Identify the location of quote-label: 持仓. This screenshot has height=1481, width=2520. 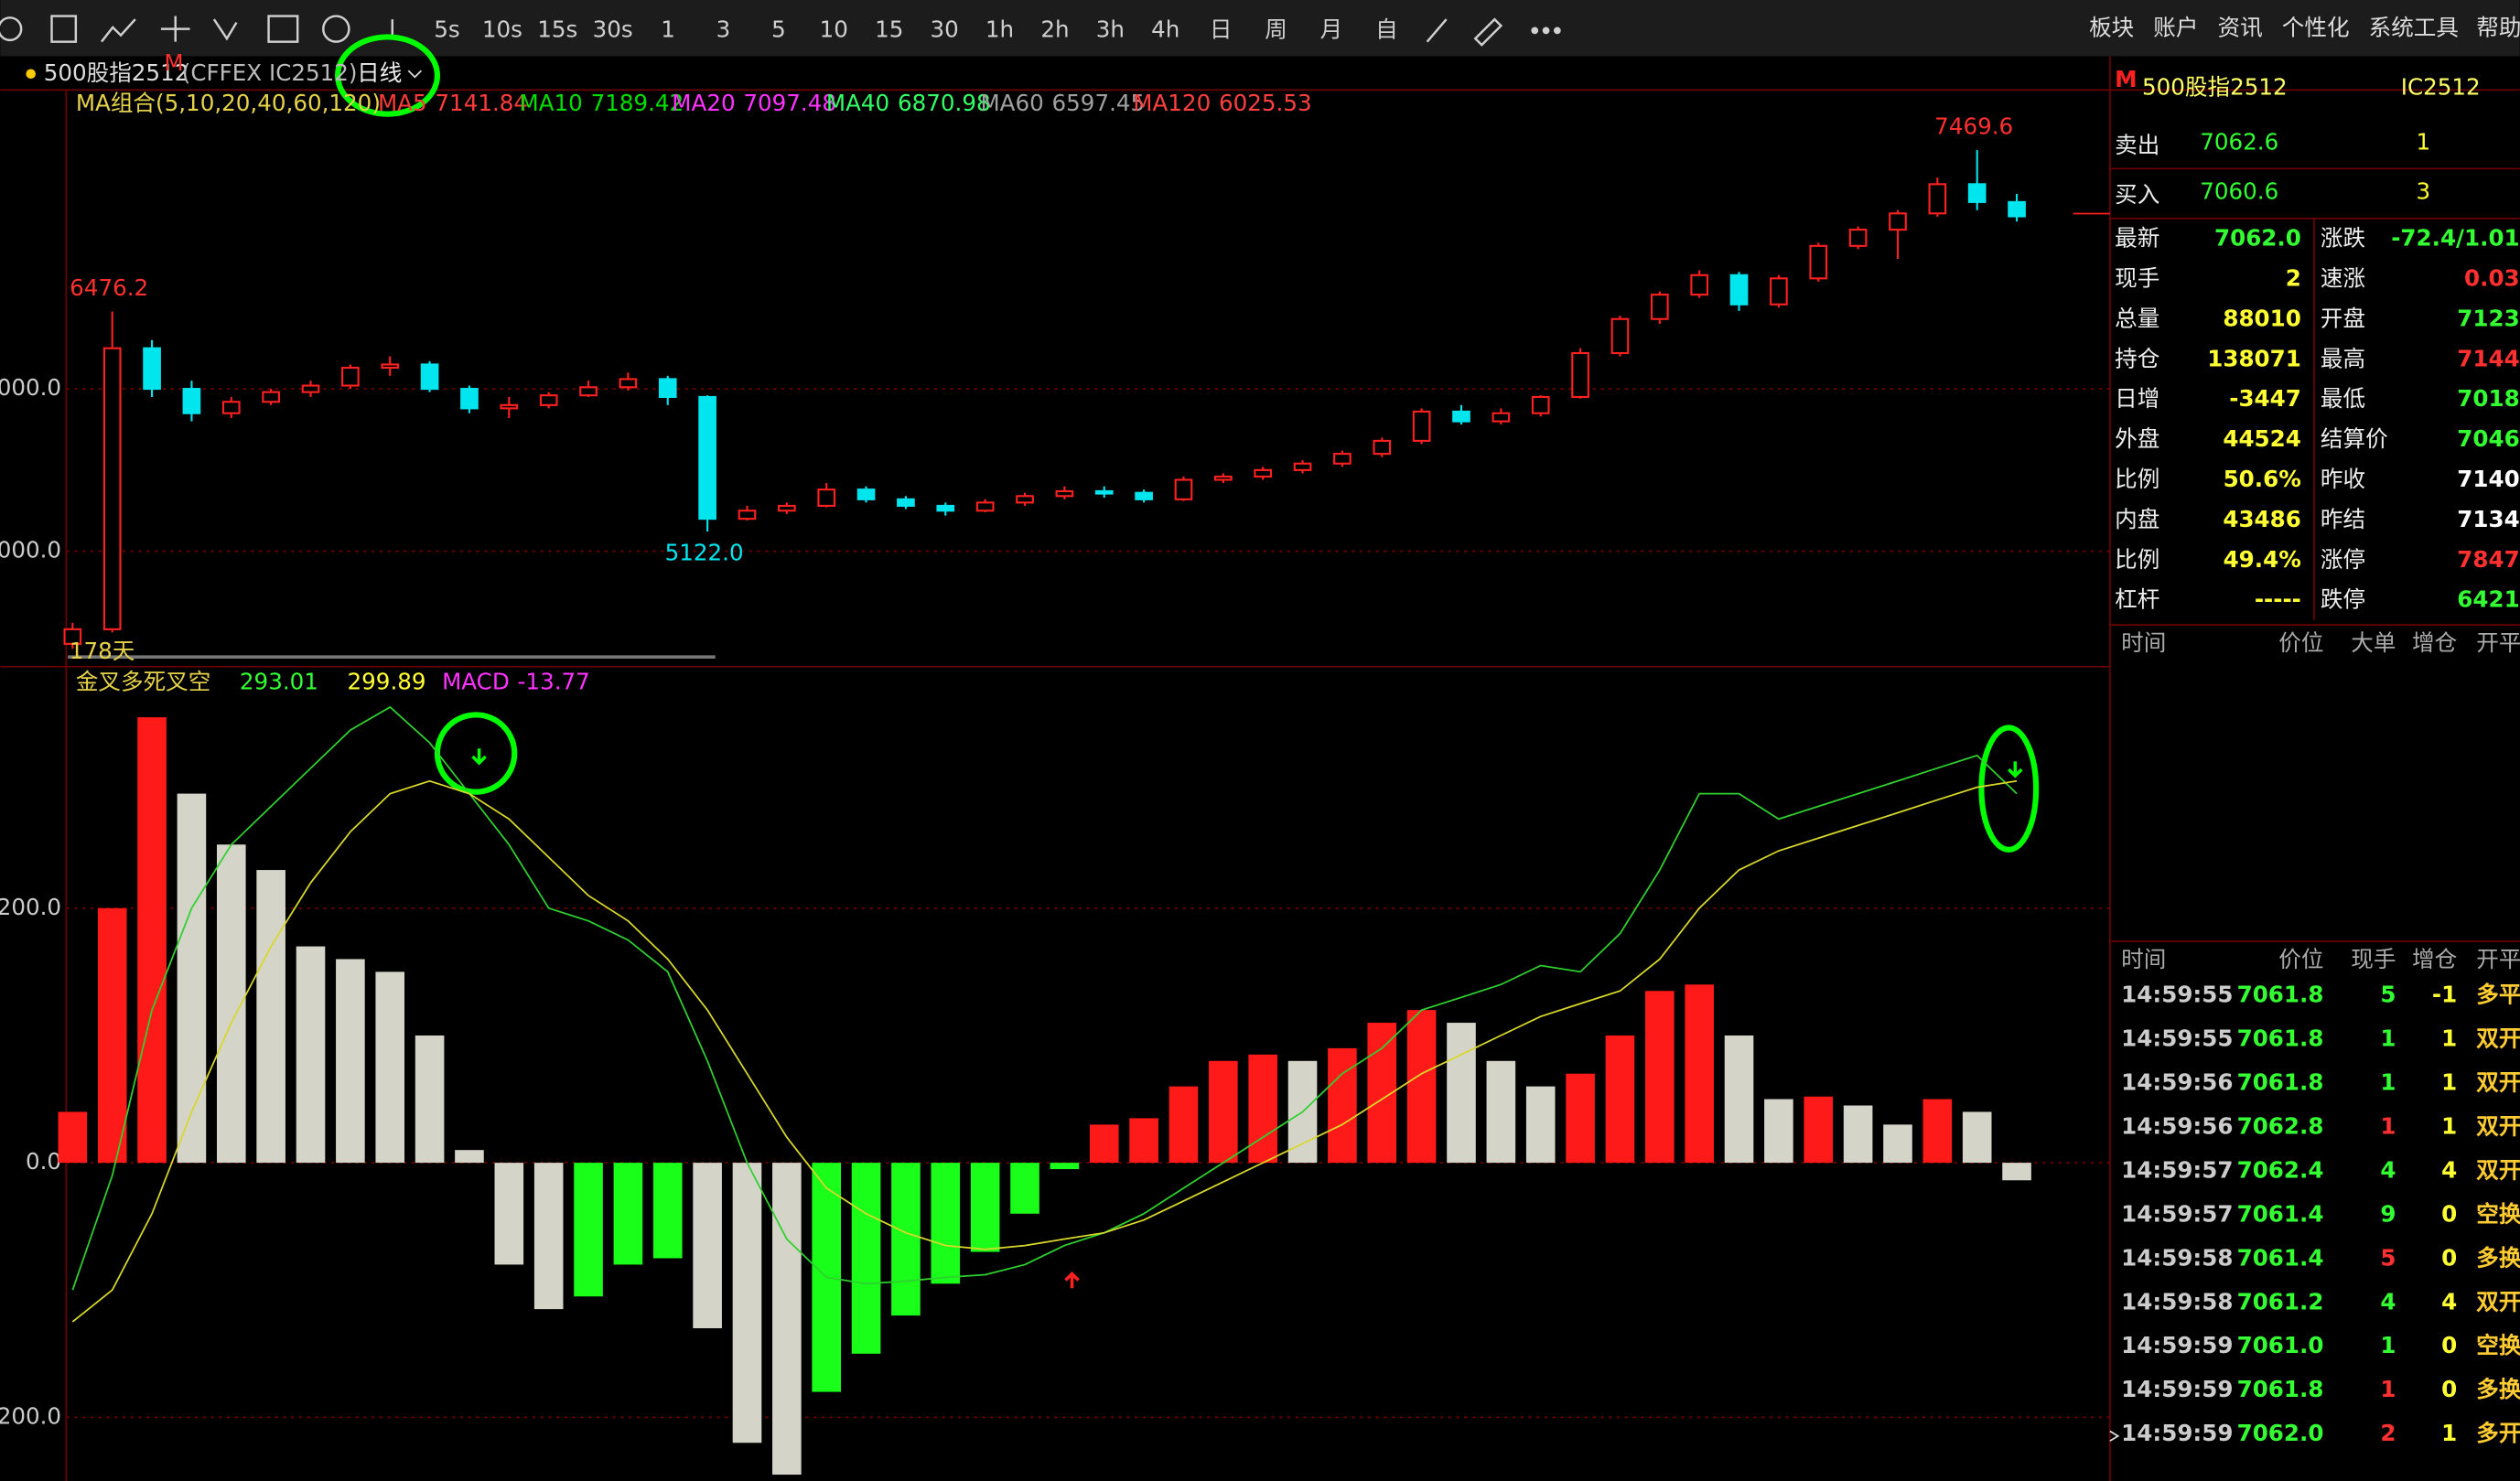
(2137, 358).